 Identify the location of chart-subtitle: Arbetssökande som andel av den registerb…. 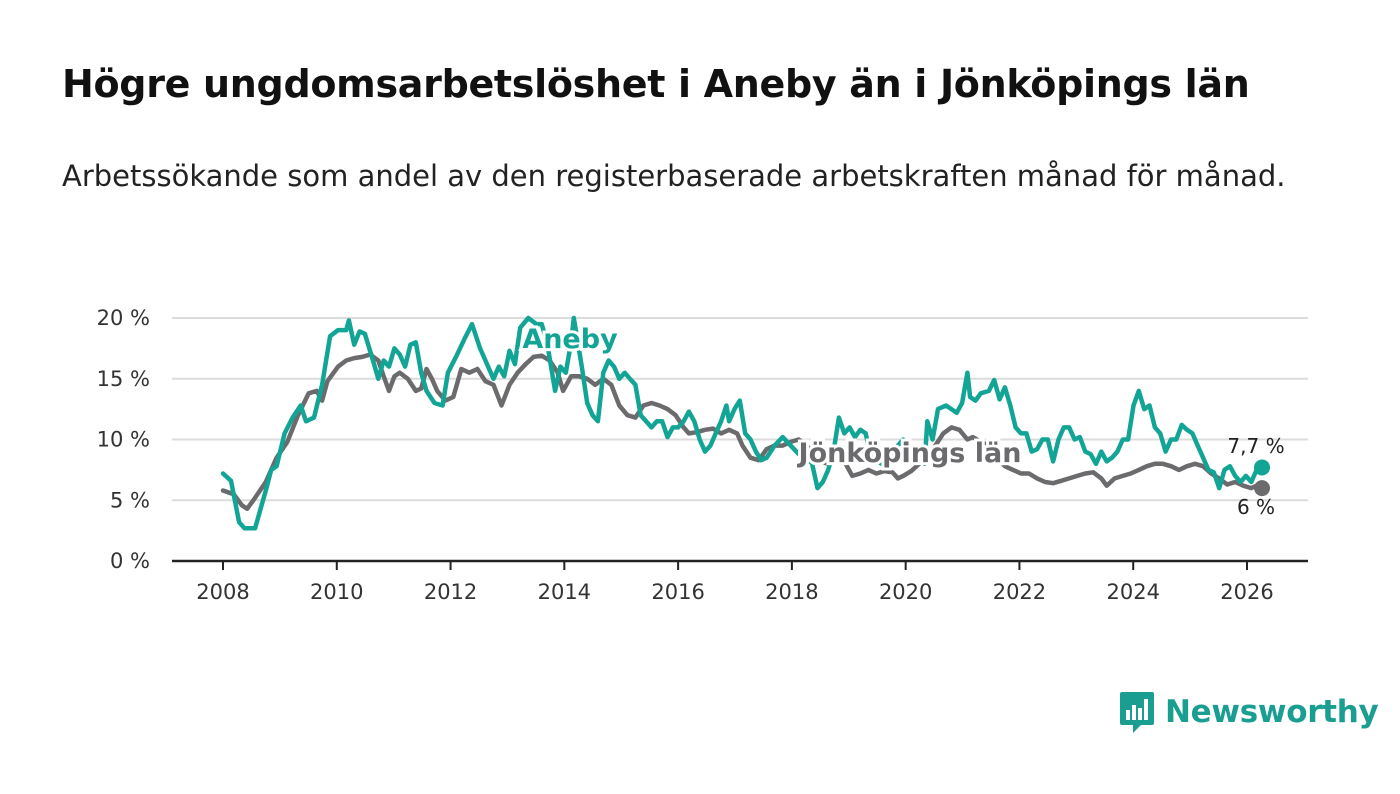
(674, 176).